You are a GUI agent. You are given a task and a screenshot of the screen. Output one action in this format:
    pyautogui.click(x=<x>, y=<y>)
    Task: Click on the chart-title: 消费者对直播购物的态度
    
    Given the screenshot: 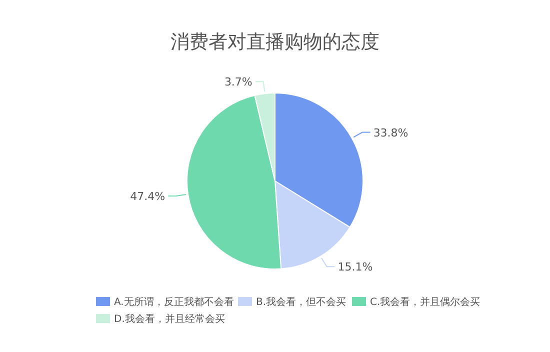 What is the action you would take?
    pyautogui.click(x=275, y=42)
    